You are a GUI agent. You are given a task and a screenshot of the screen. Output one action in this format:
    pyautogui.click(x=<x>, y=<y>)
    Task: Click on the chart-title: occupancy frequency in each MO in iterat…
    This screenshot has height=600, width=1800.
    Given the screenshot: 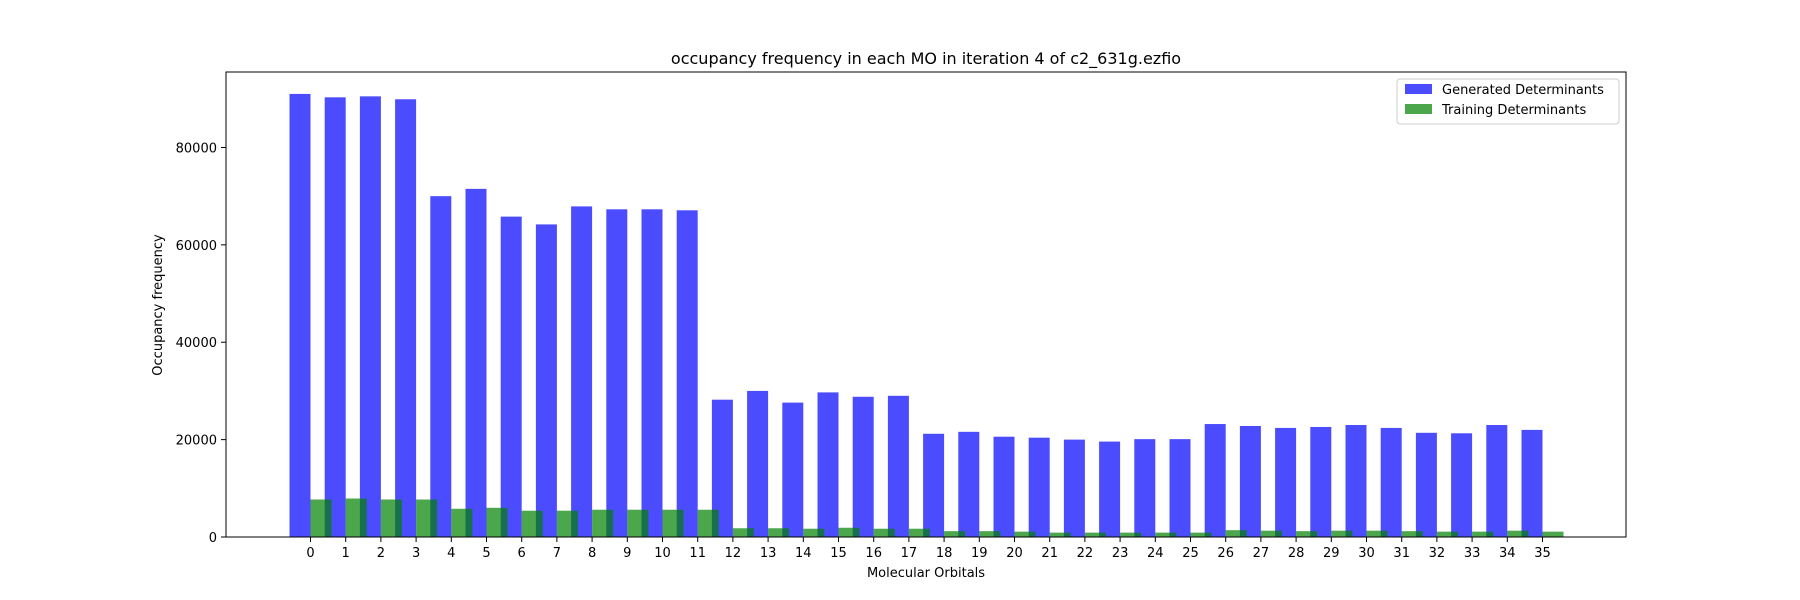 What is the action you would take?
    pyautogui.click(x=926, y=59)
    